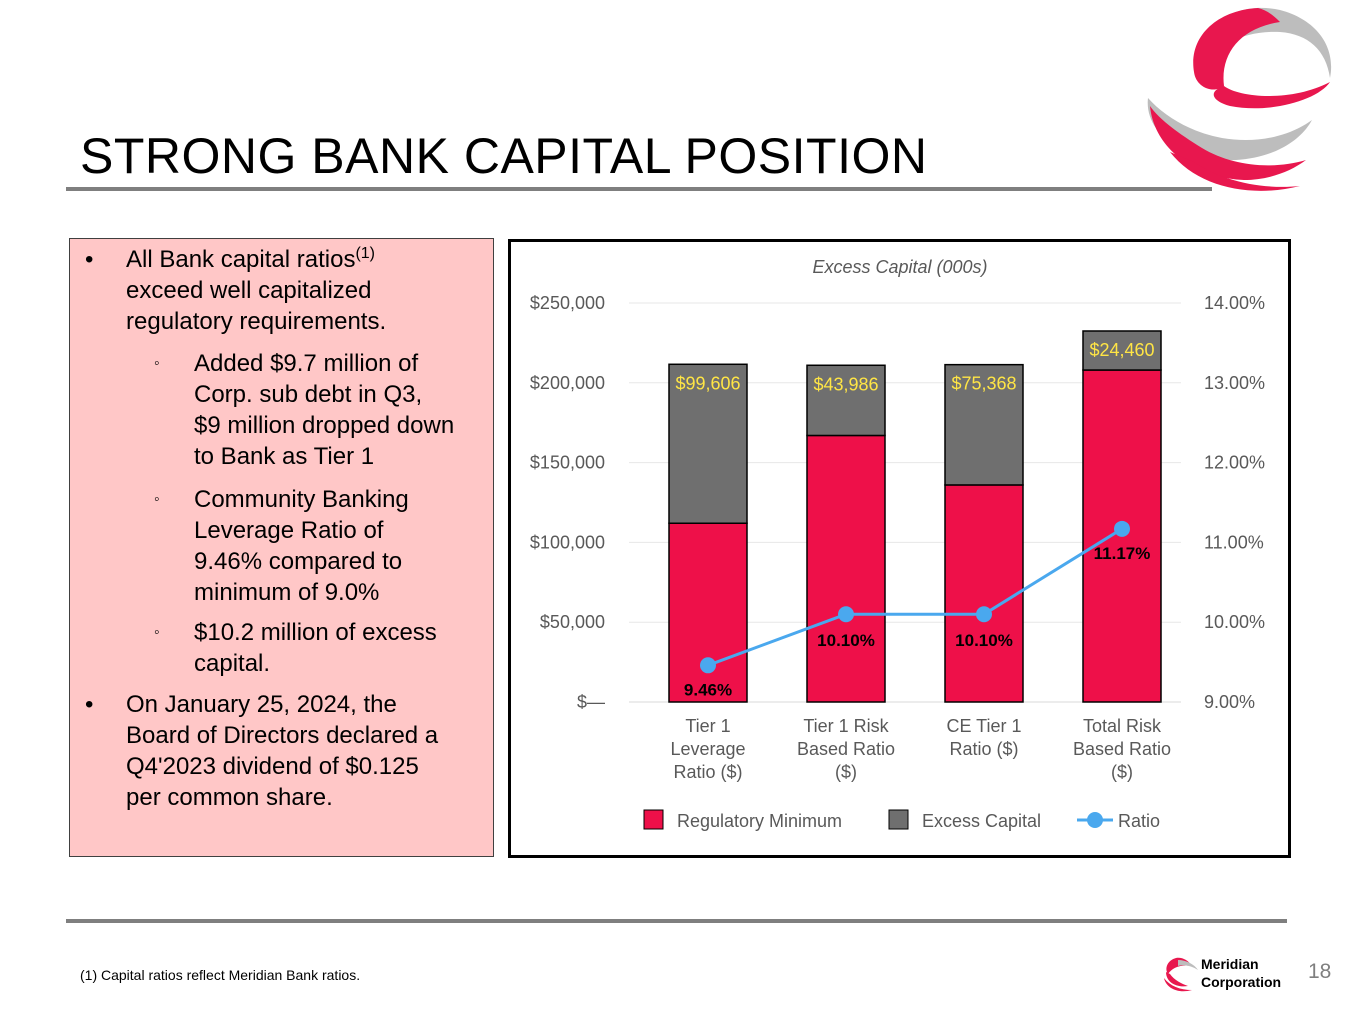 The height and width of the screenshot is (1024, 1365). Describe the element at coordinates (1241, 982) in the screenshot. I see `brand-line-2: Corporation` at that location.